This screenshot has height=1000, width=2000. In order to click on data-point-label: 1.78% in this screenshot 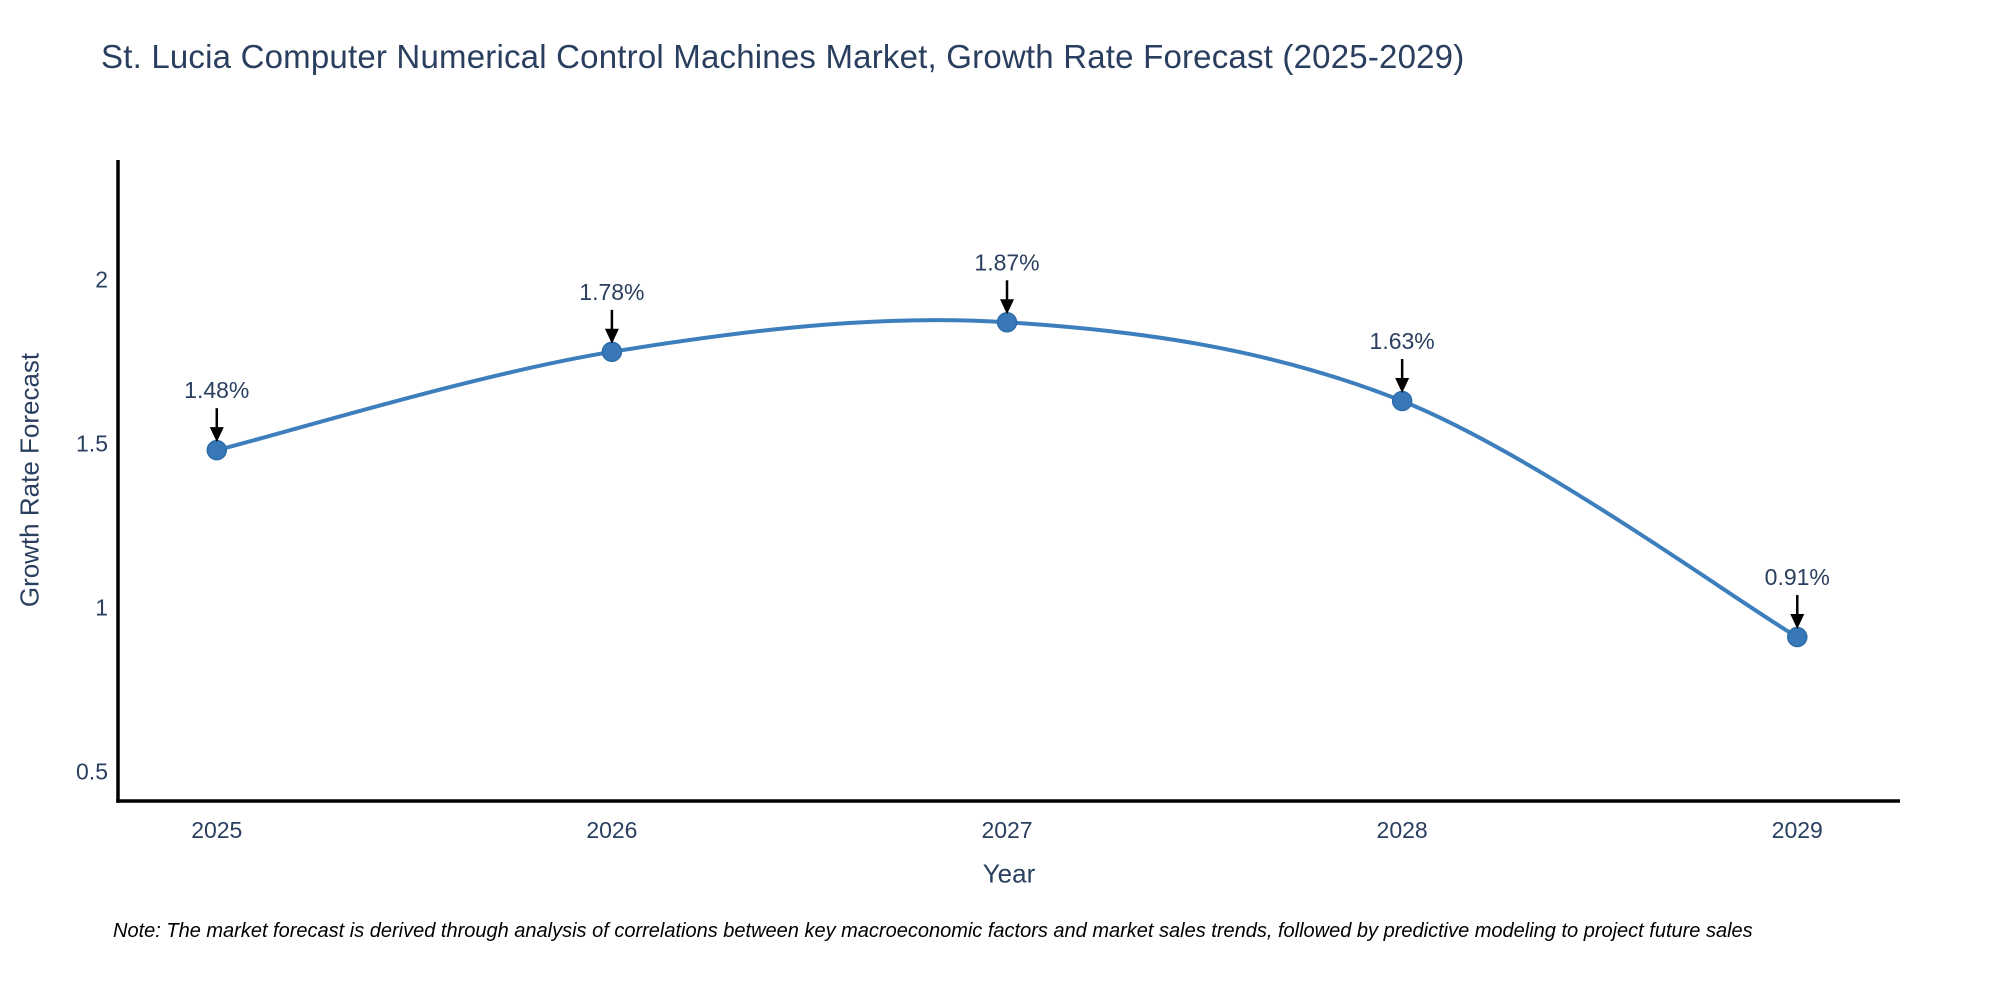, I will do `click(611, 292)`.